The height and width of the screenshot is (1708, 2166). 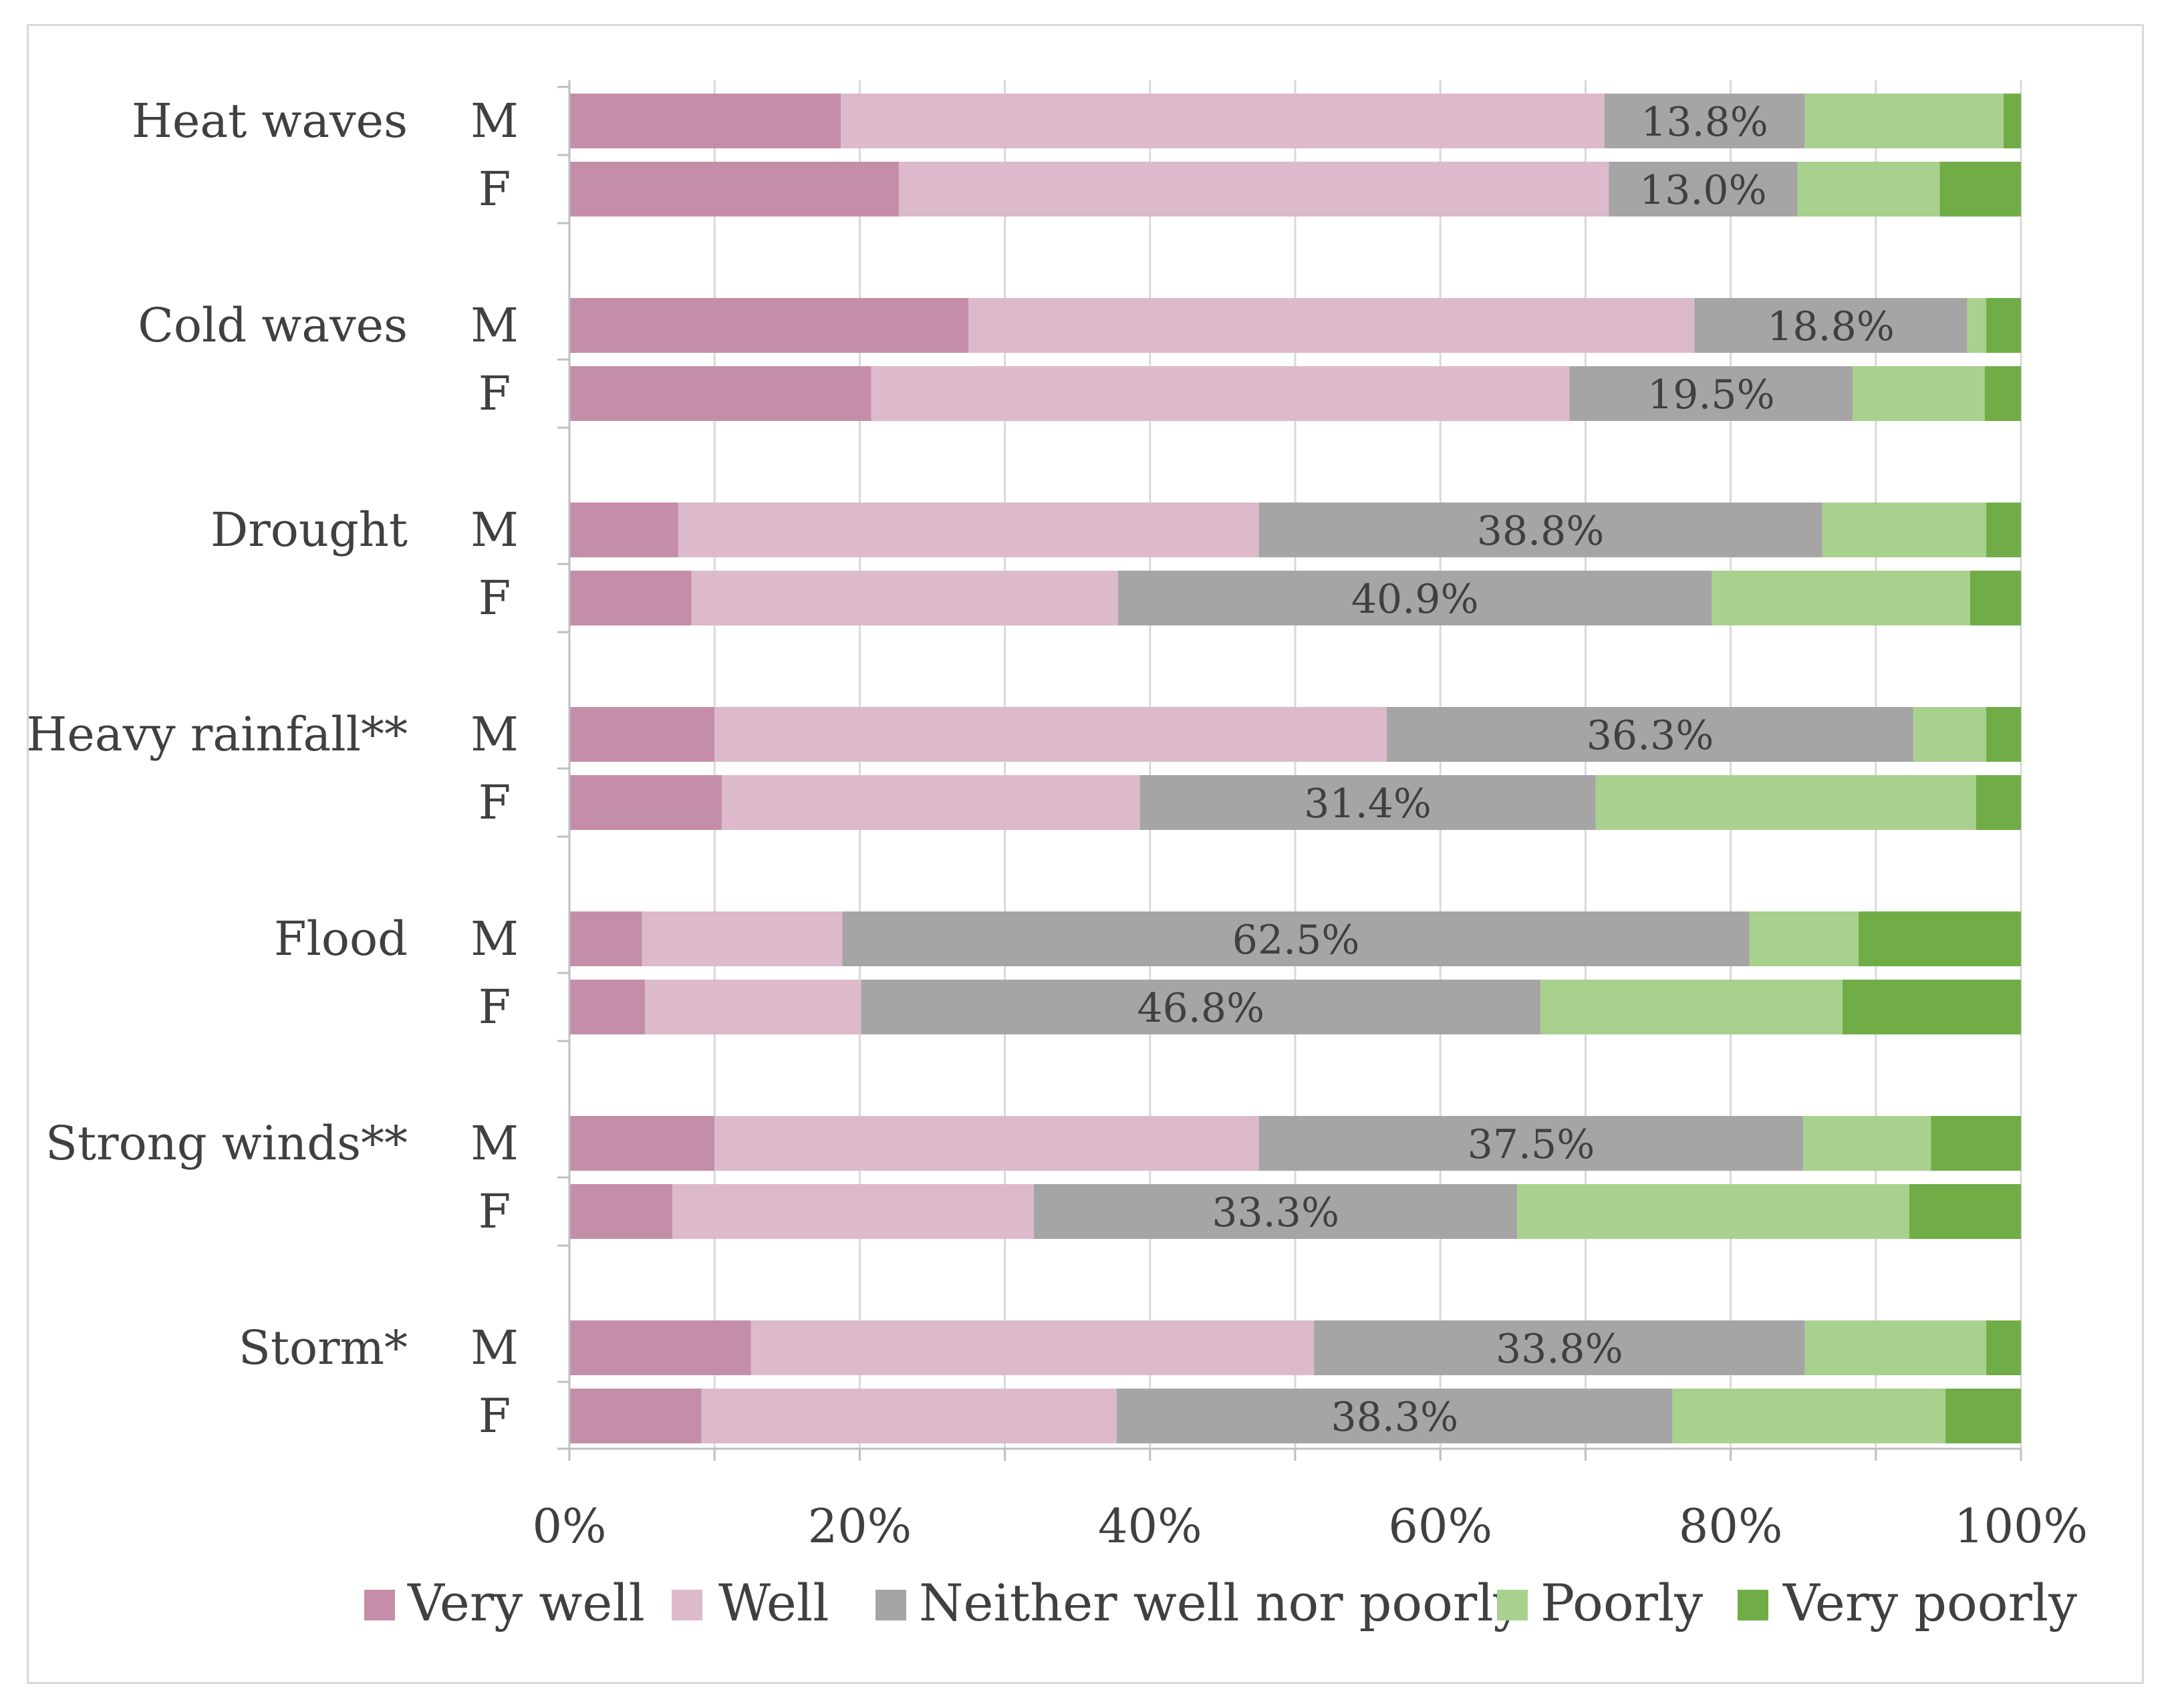 What do you see at coordinates (227, 1143) in the screenshot?
I see `category-label: Strong winds**` at bounding box center [227, 1143].